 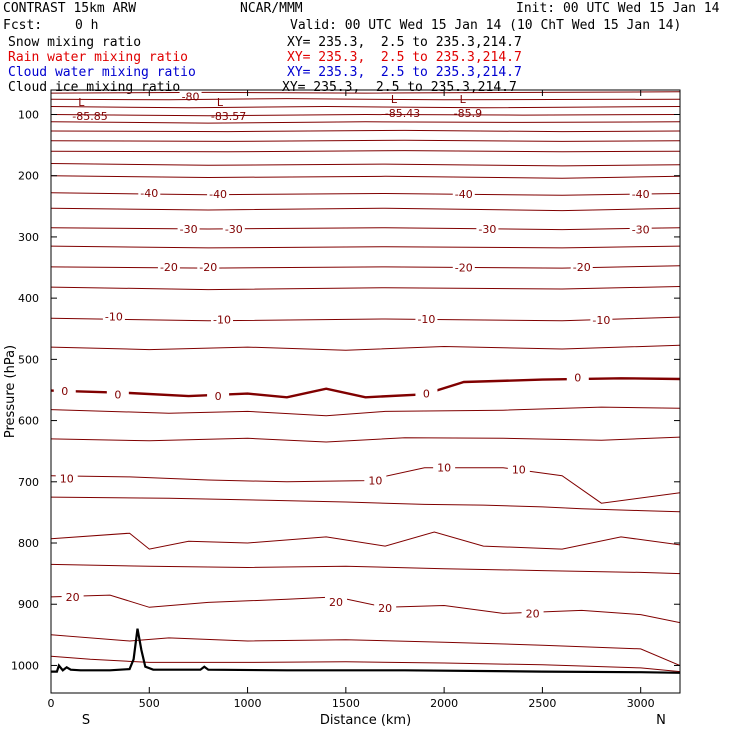 What do you see at coordinates (89, 116) in the screenshot?
I see `low-value-label: -85.85` at bounding box center [89, 116].